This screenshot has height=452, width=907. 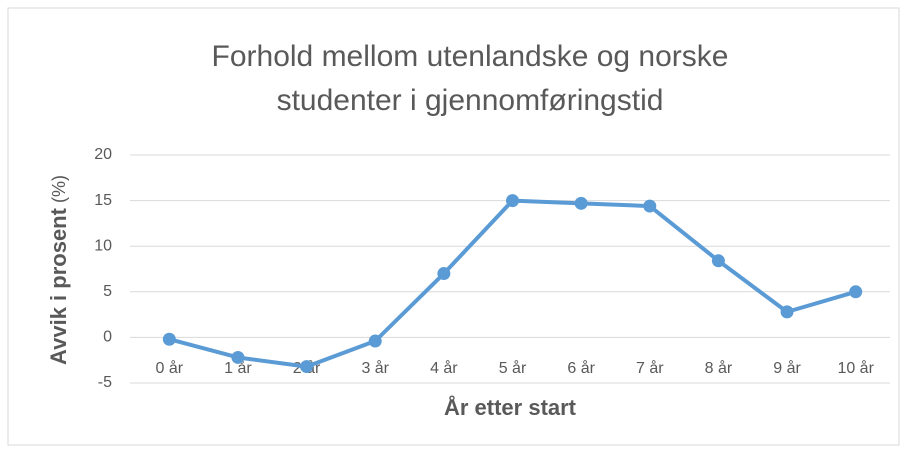 I want to click on chart-title: studenter i gjennomføringstid, so click(x=470, y=100).